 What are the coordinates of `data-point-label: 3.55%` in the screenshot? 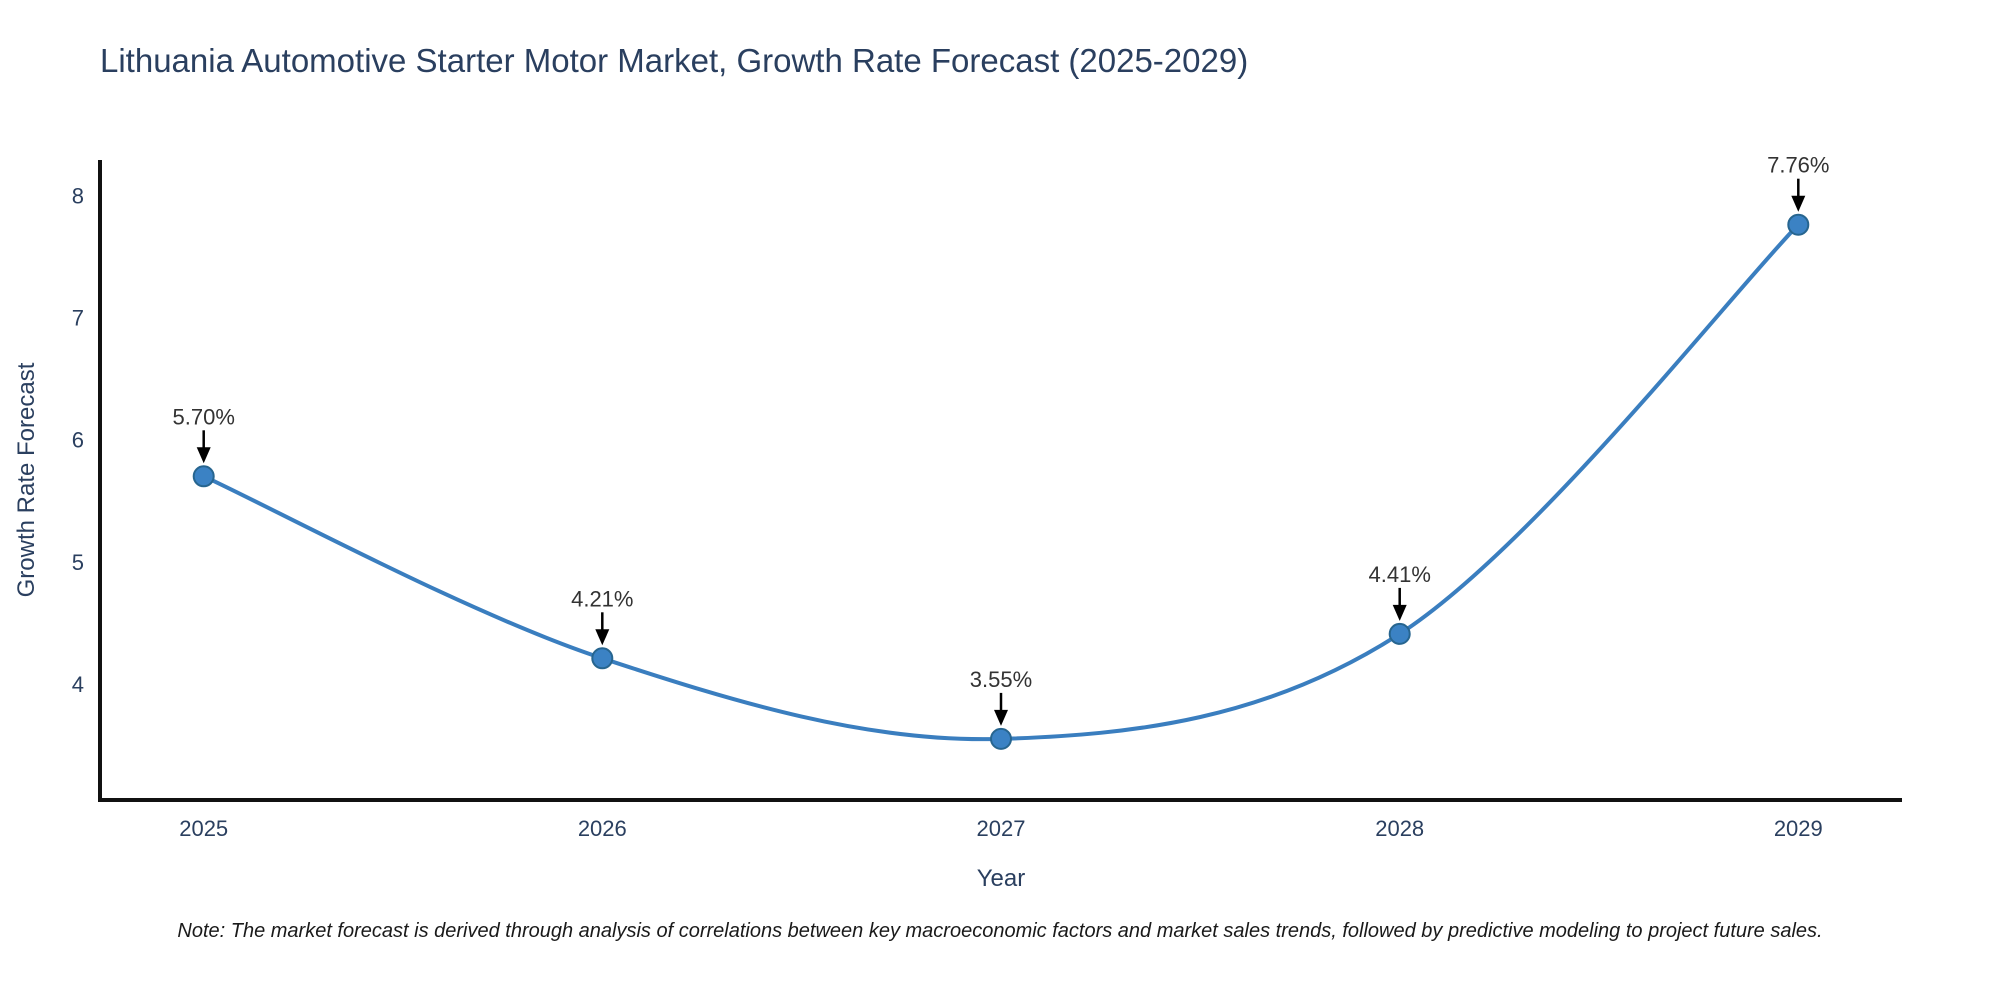 It's located at (1001, 679).